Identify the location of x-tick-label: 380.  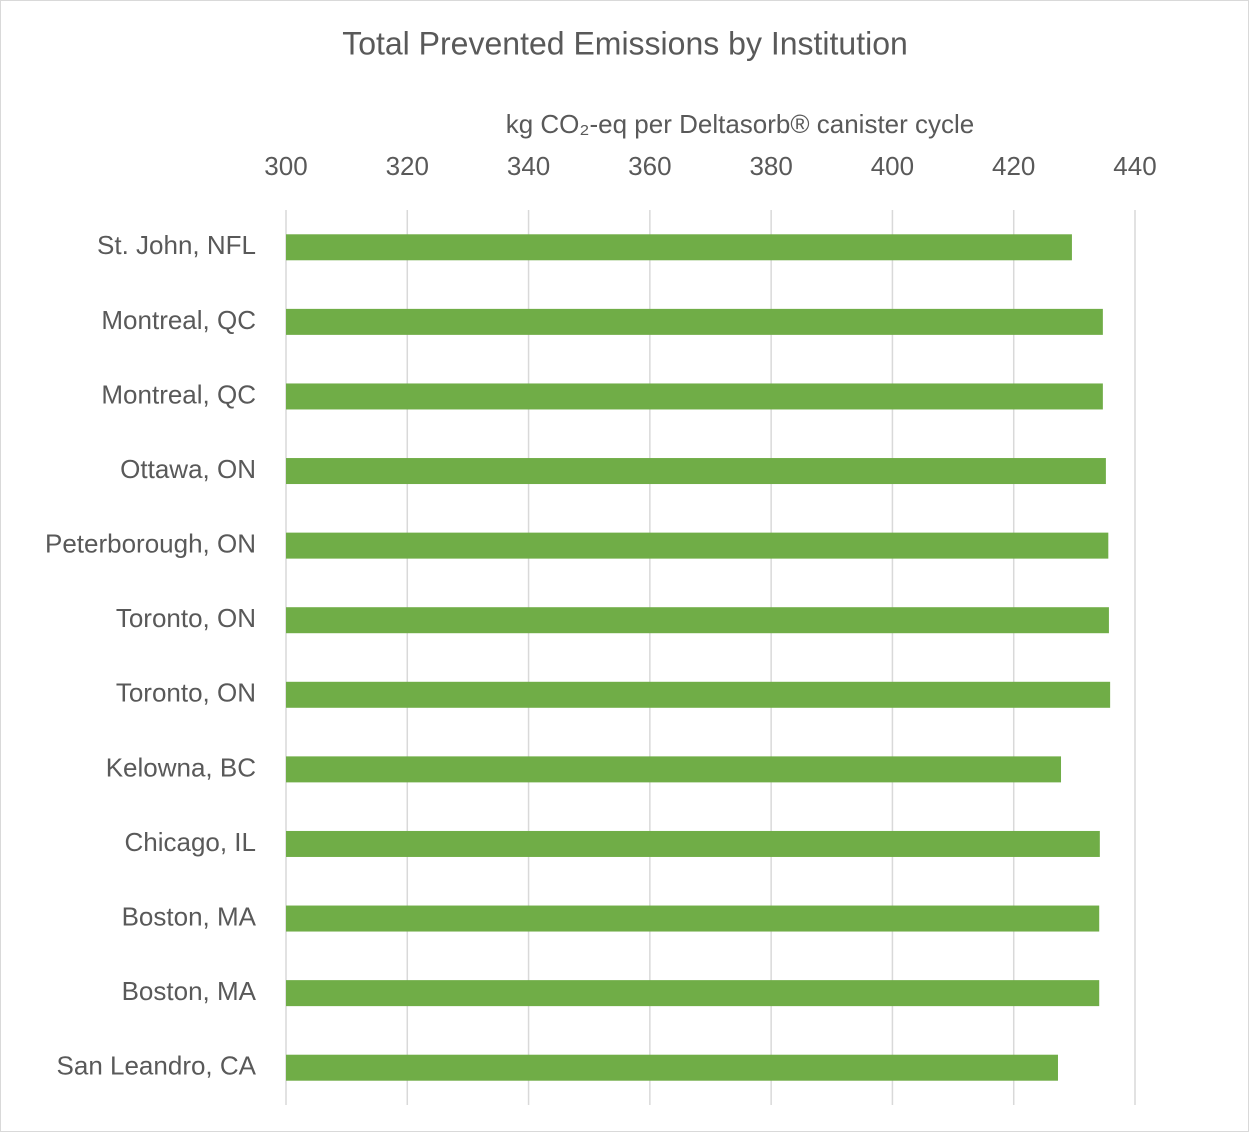
(770, 166).